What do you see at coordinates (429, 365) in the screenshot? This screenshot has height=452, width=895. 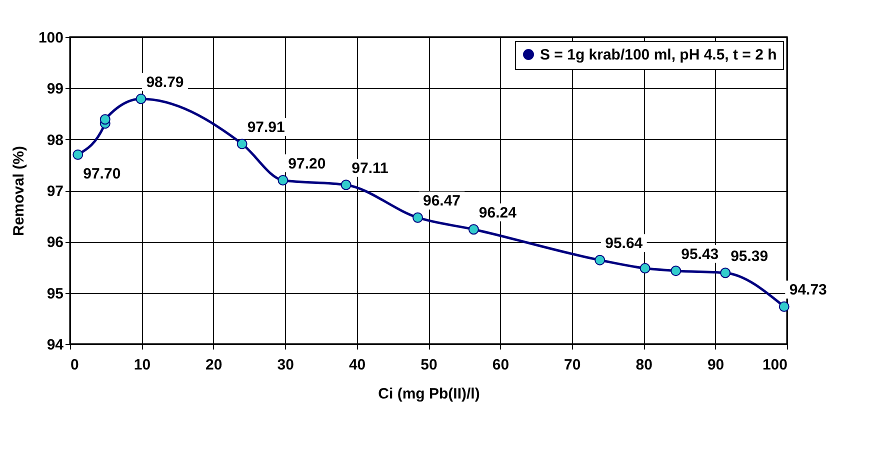 I see `x-tick-label: 50` at bounding box center [429, 365].